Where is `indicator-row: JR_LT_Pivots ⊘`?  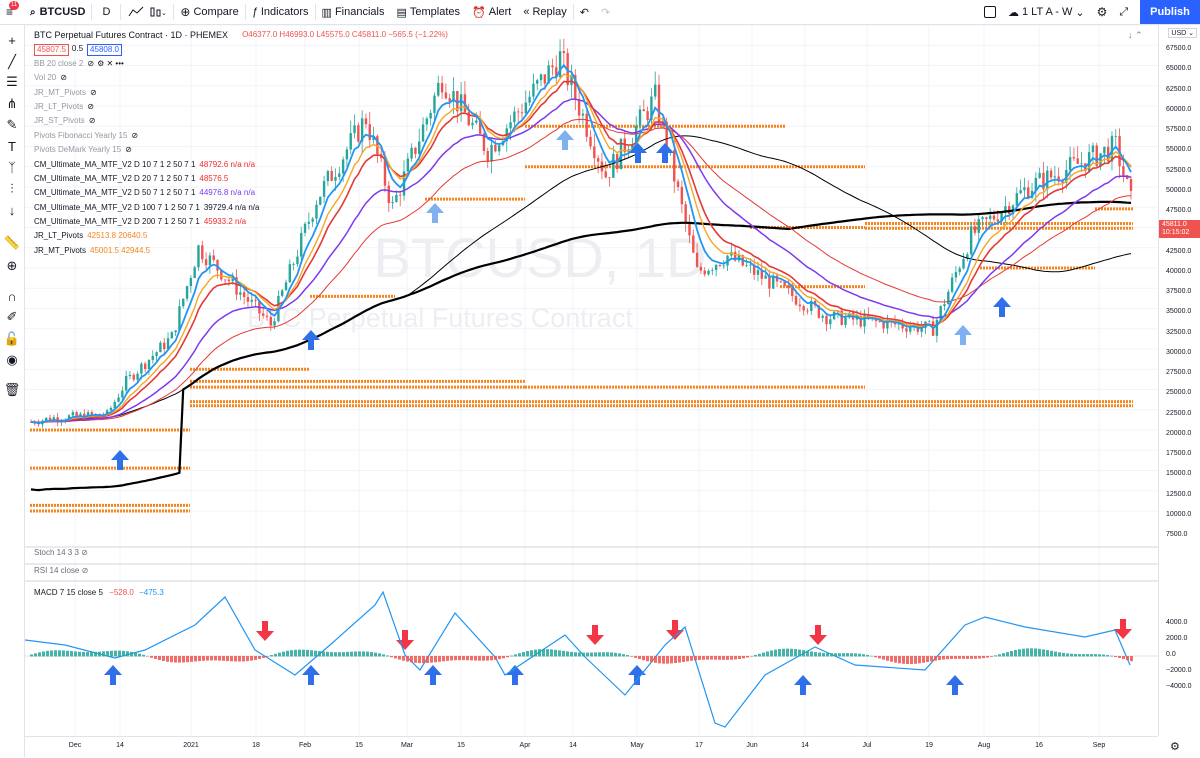
indicator-row: JR_LT_Pivots ⊘ is located at coordinates (241, 107).